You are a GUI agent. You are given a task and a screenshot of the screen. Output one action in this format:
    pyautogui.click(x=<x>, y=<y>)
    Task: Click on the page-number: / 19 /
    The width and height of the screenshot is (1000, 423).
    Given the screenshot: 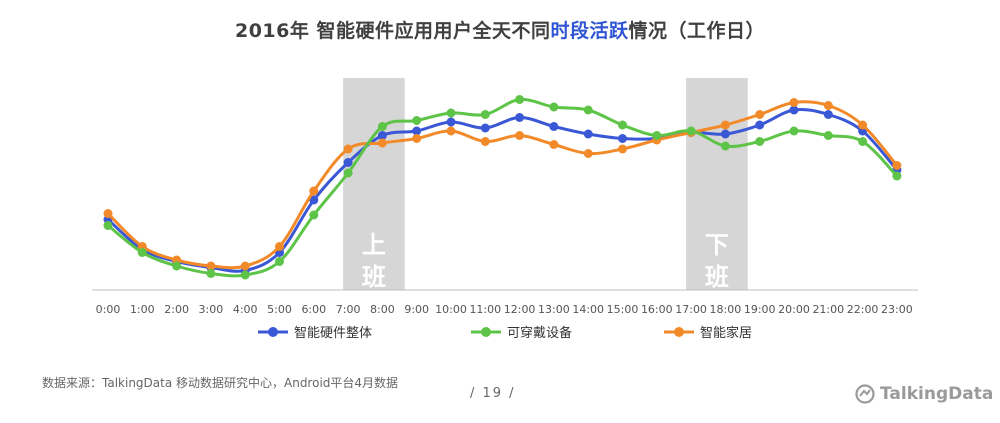 What is the action you would take?
    pyautogui.click(x=493, y=393)
    